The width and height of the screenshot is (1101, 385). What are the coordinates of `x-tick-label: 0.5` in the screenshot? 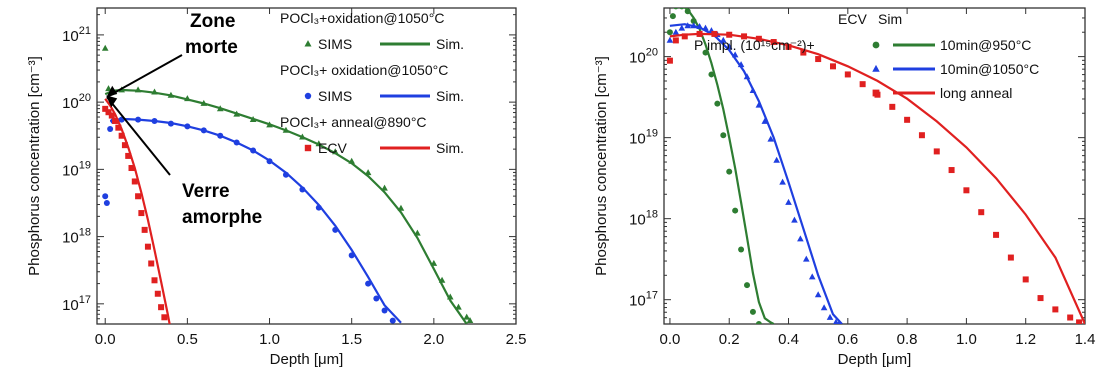 It's located at (187, 339).